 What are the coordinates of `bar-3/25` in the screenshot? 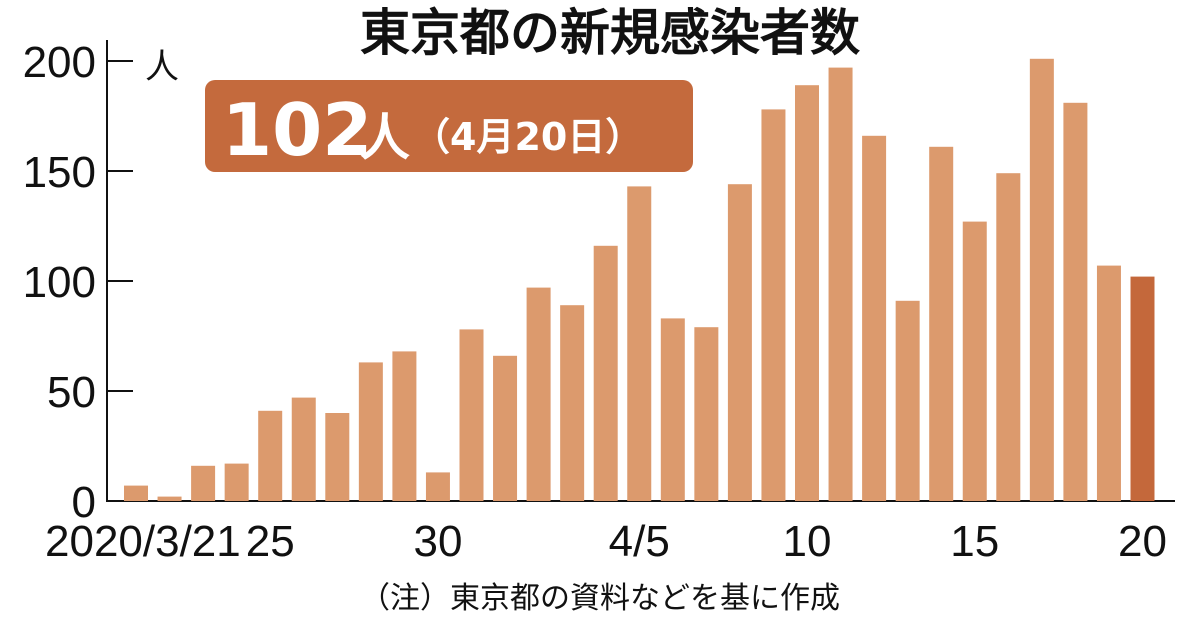 It's located at (270, 455).